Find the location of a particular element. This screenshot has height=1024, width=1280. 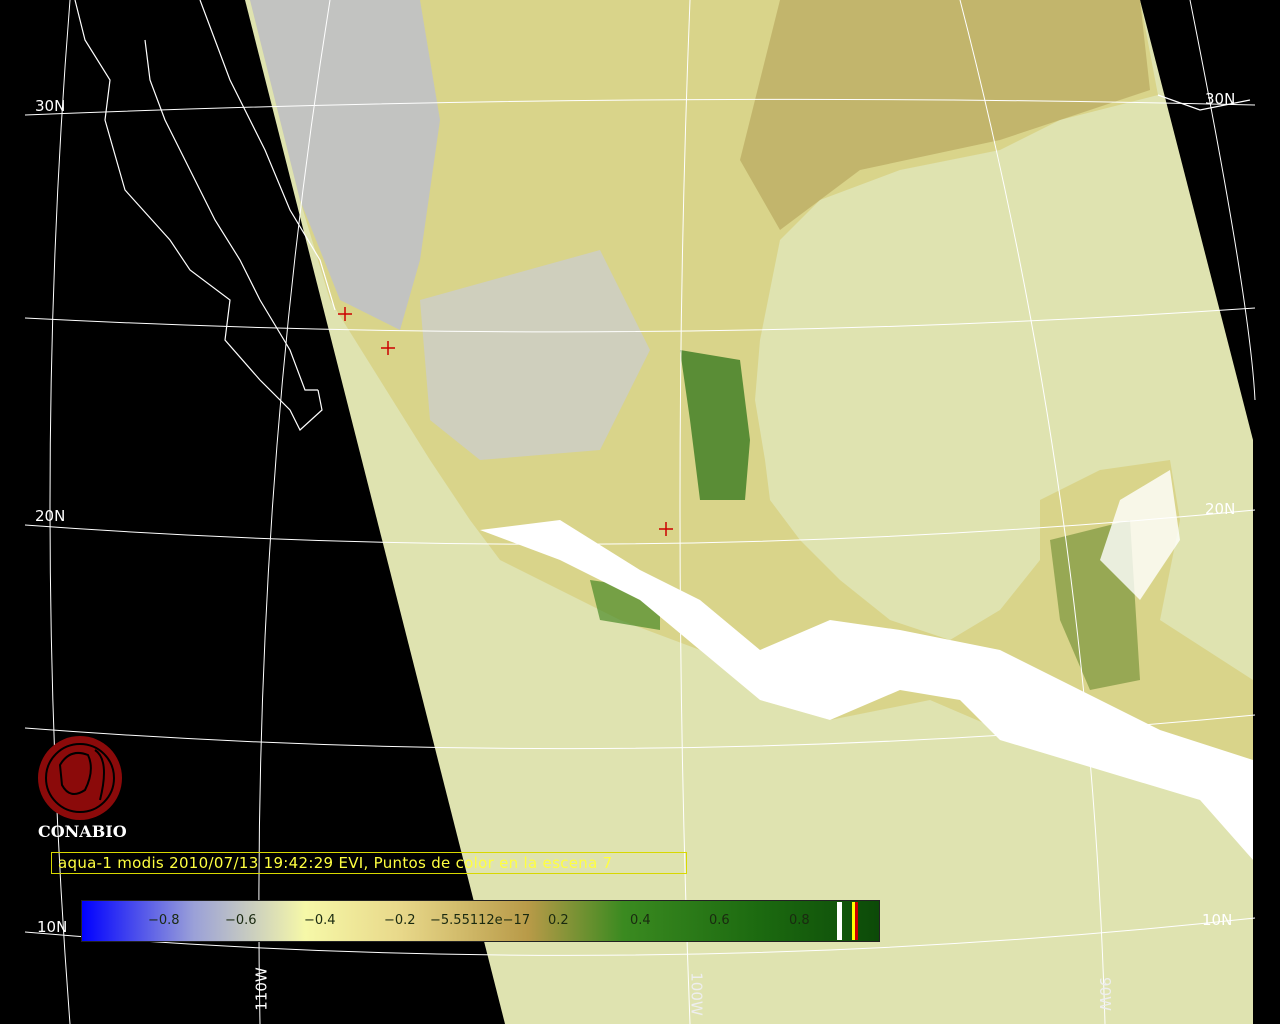

lat-label-10n-left: 10N is located at coordinates (52, 927).